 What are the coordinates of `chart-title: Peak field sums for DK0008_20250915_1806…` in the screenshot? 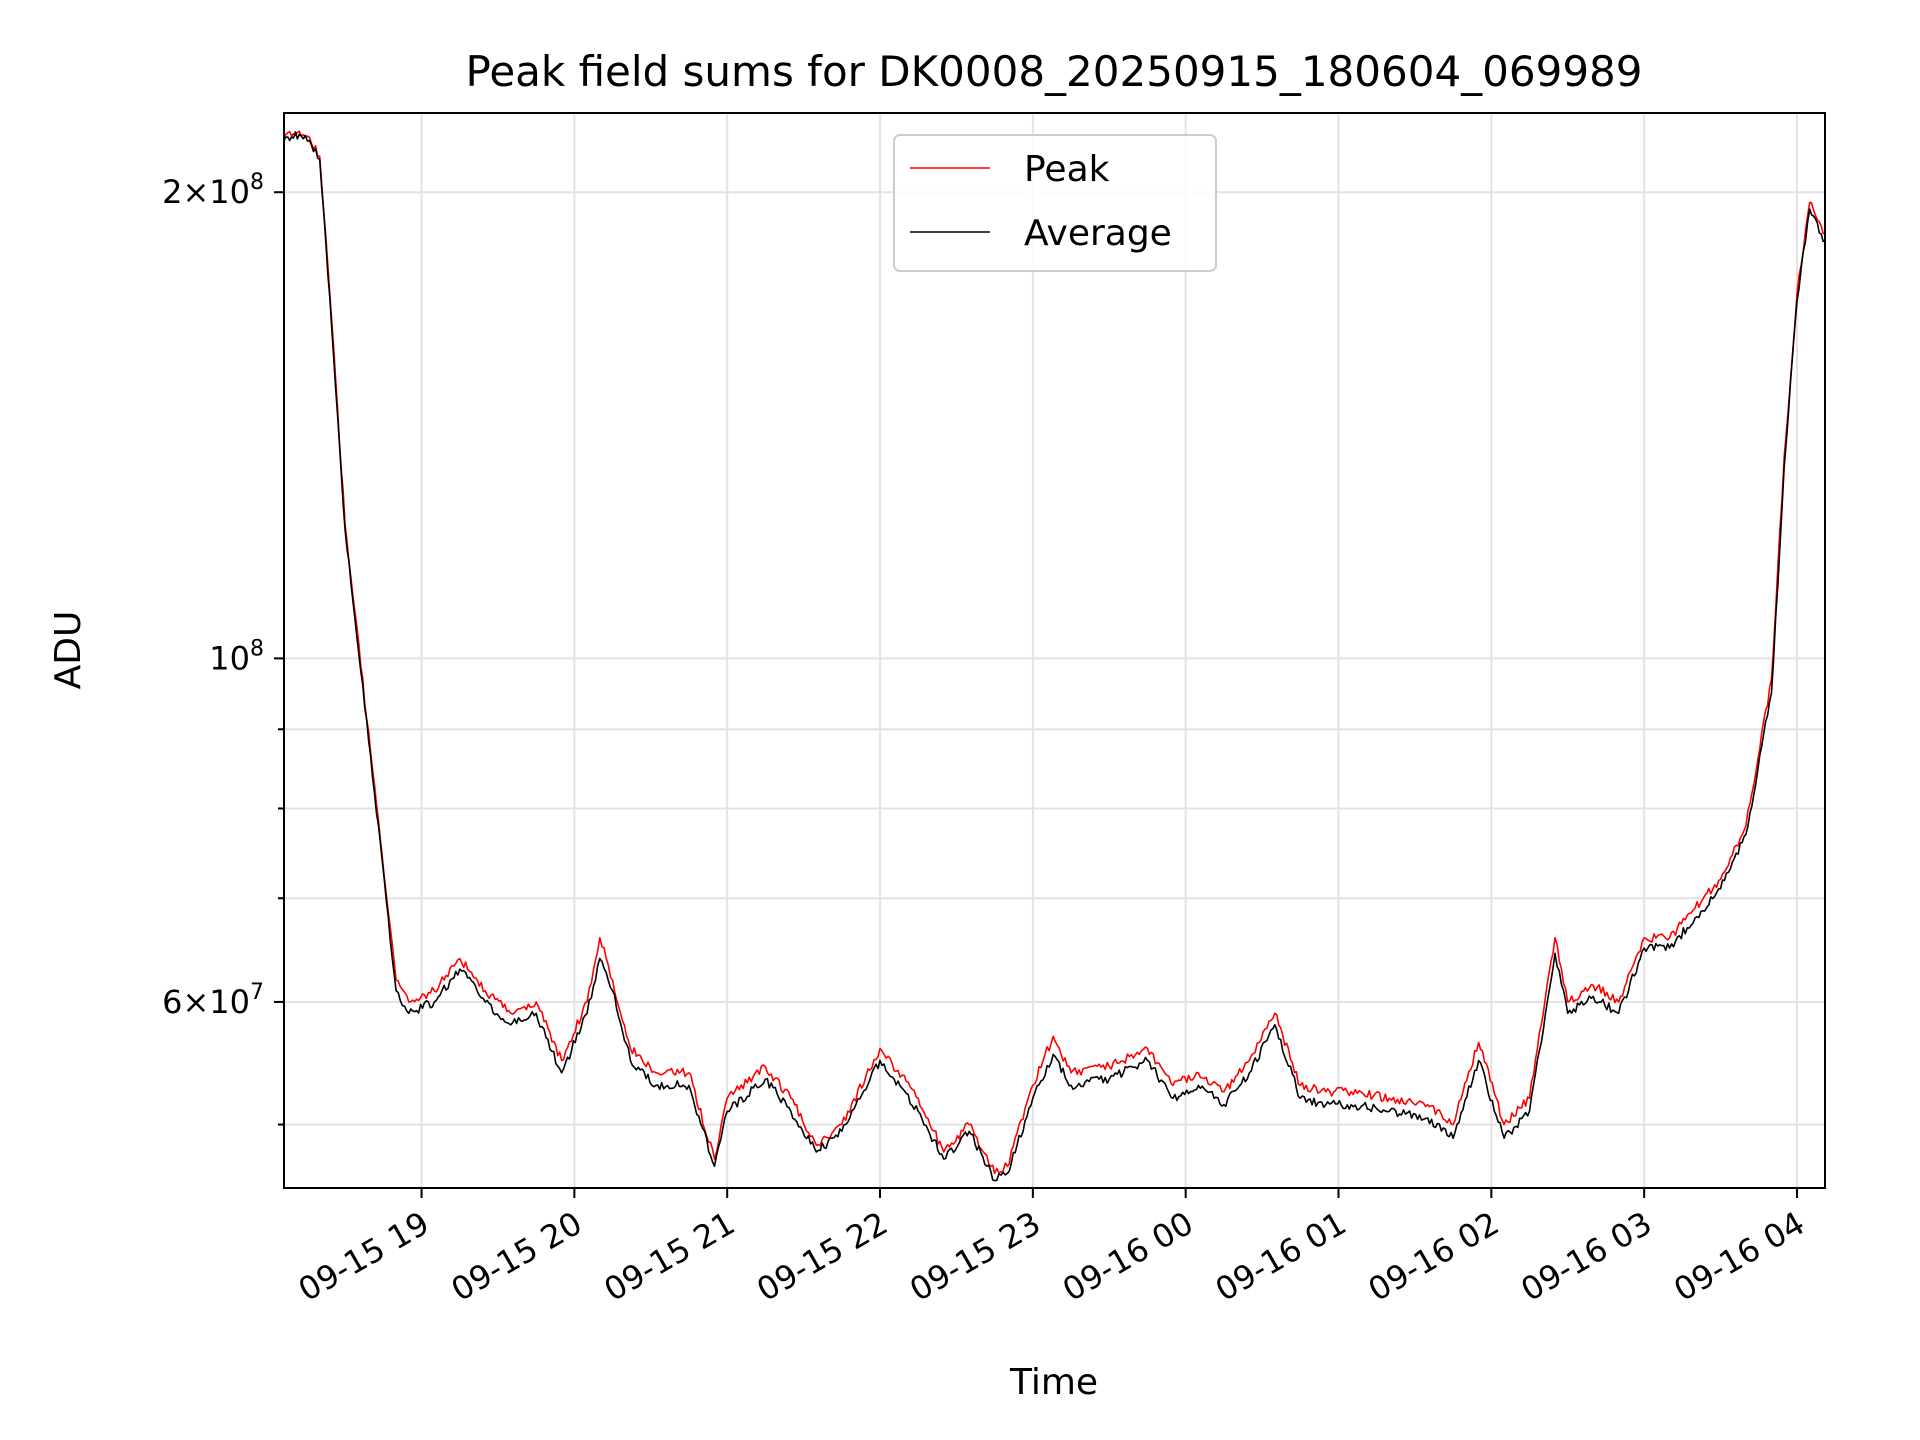 It's located at (1053, 71).